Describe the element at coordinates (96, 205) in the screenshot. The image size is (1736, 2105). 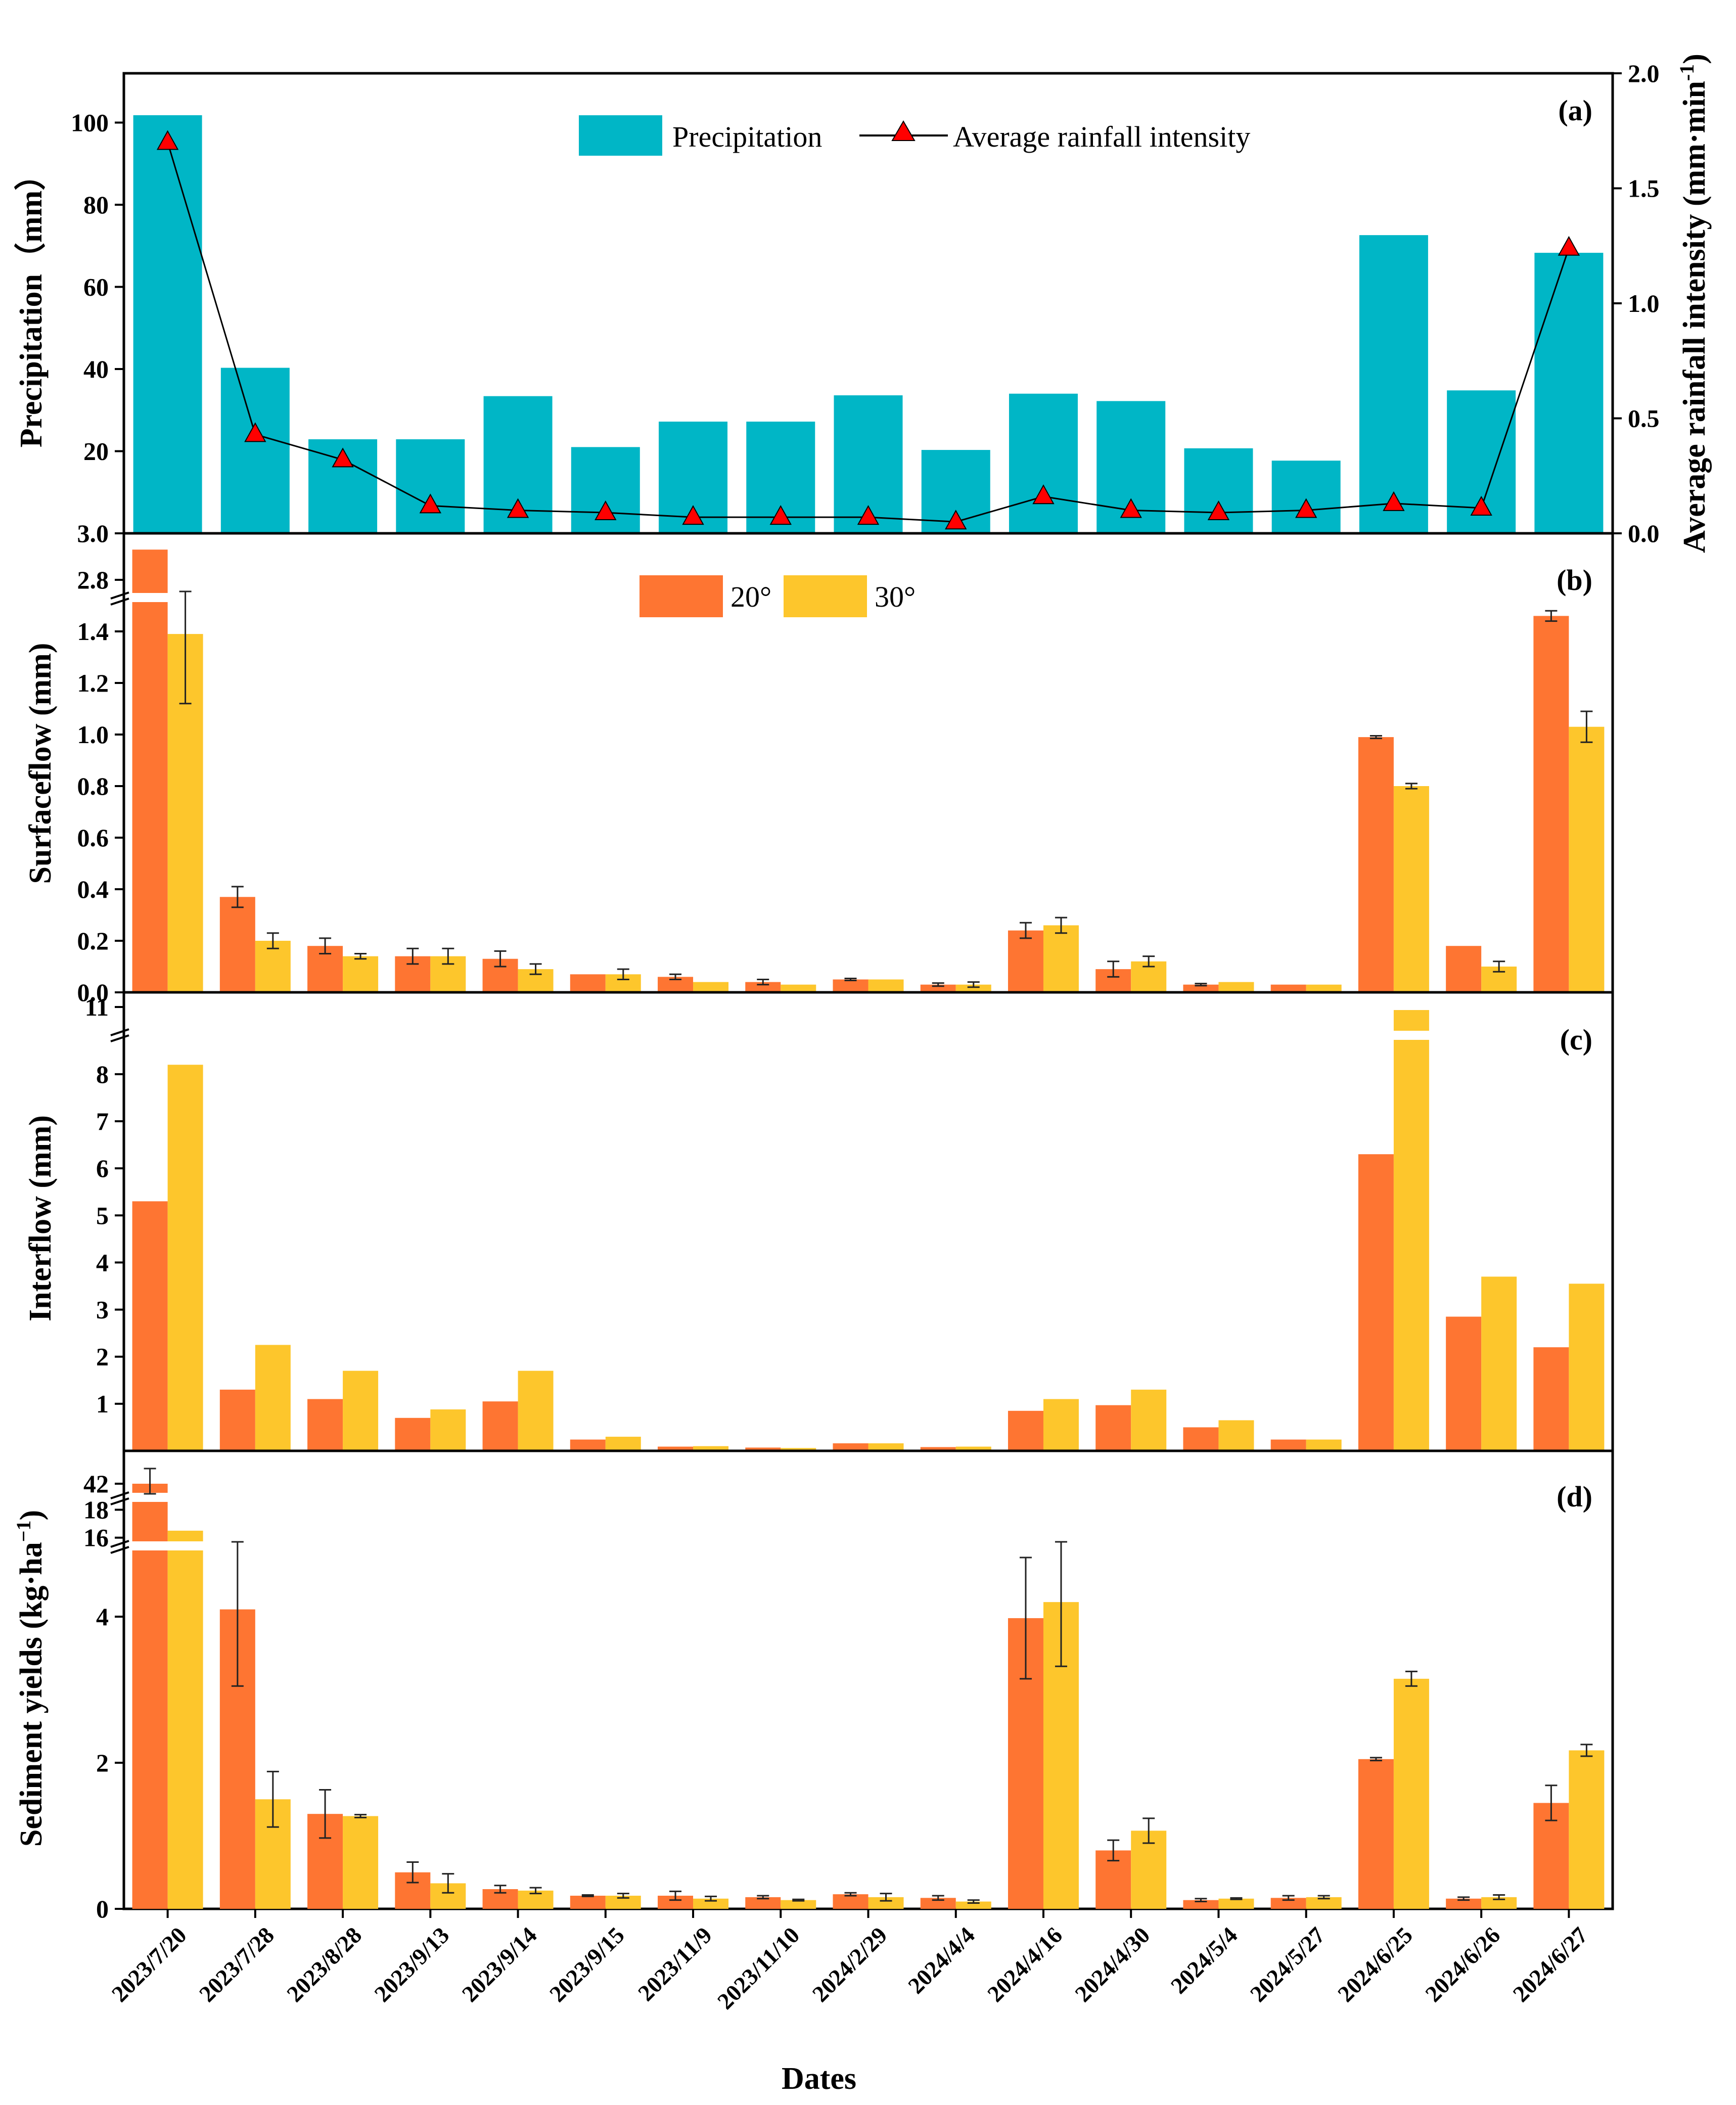
I see `panel-a-y-label: 80` at that location.